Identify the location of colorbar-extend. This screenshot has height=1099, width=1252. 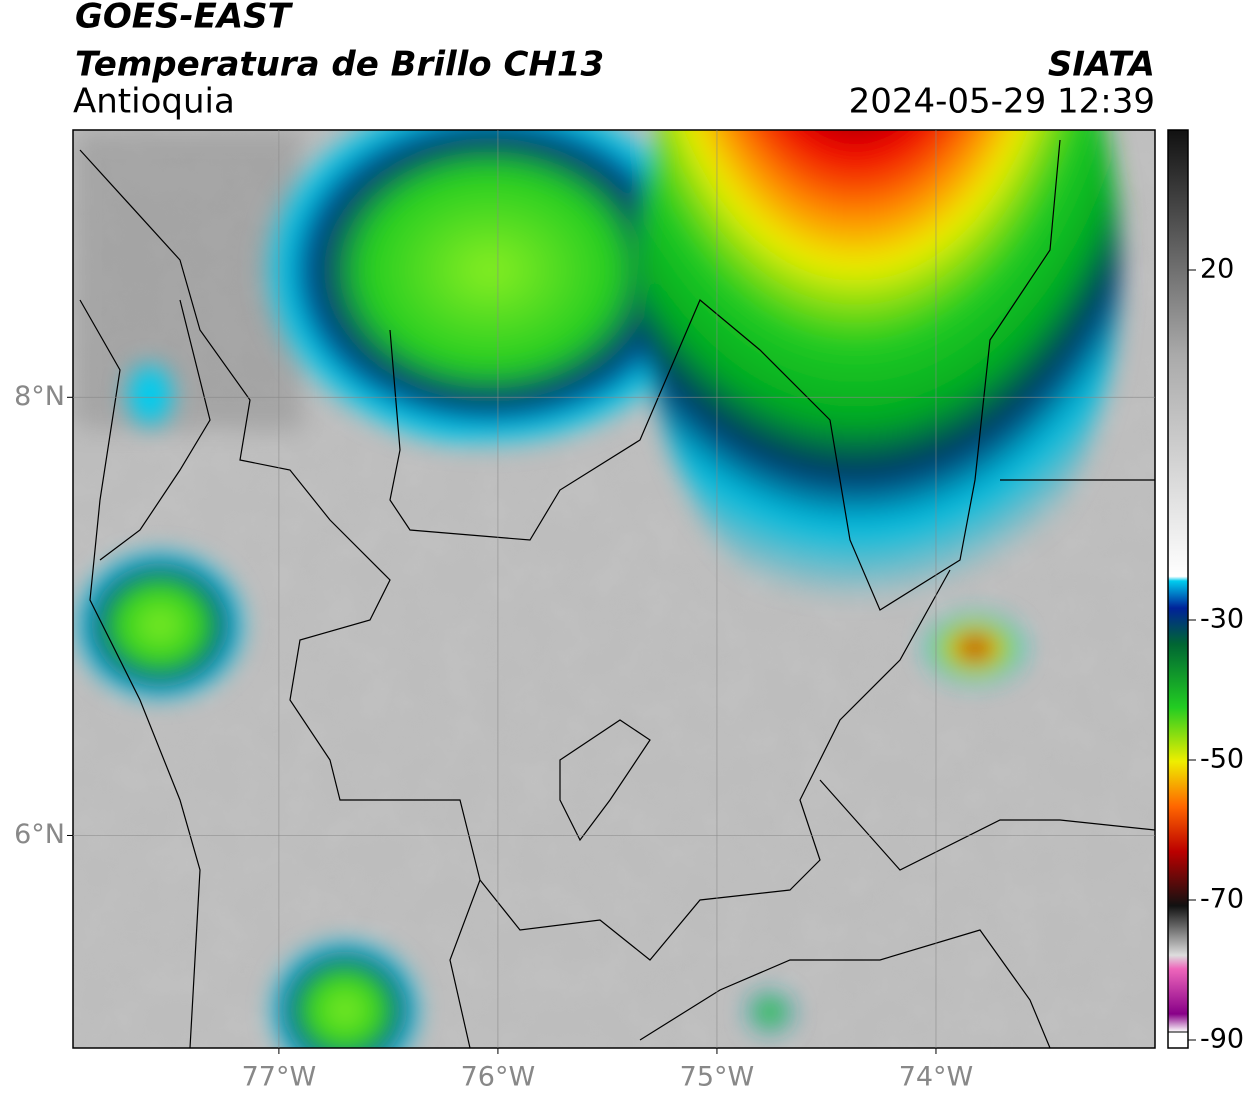
(1178, 1040).